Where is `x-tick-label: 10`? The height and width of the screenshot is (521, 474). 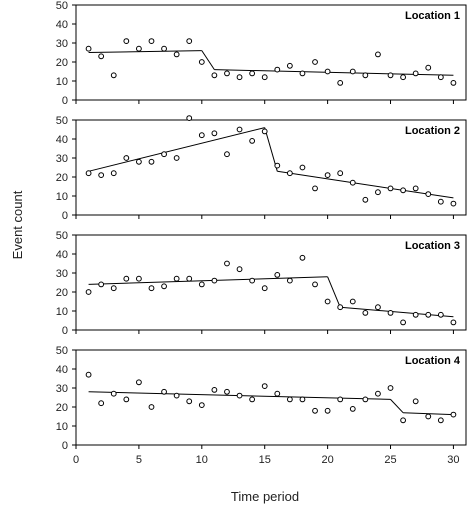
x-tick-label: 10 is located at coordinates (202, 460).